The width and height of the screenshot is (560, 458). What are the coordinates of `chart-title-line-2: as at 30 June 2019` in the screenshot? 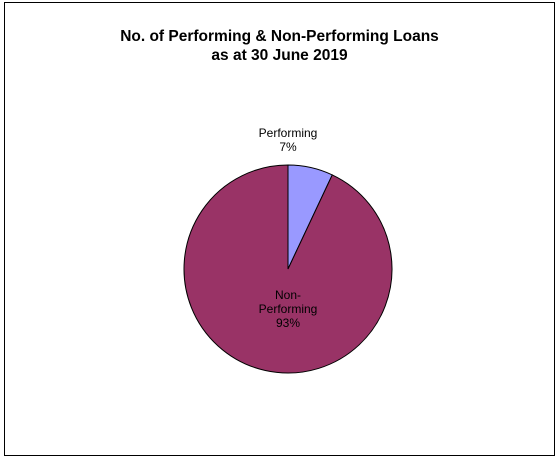 It's located at (279, 55).